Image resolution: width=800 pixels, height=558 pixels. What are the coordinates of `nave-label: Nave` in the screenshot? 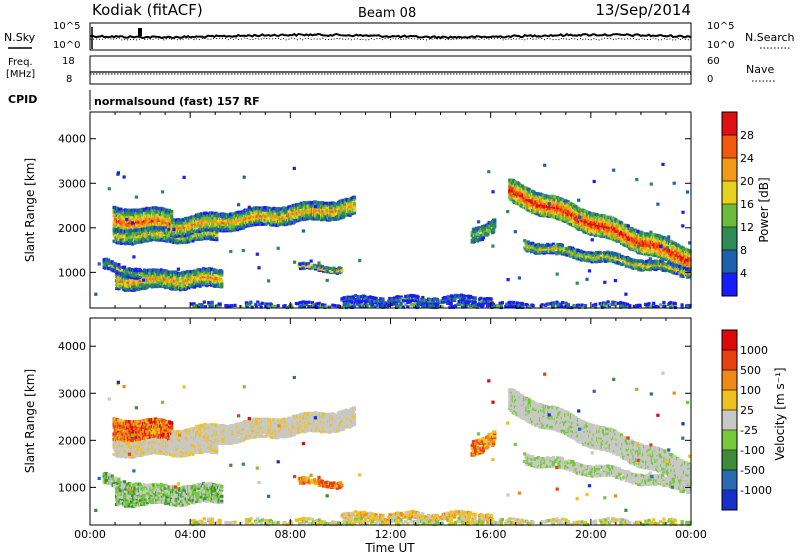 It's located at (760, 69).